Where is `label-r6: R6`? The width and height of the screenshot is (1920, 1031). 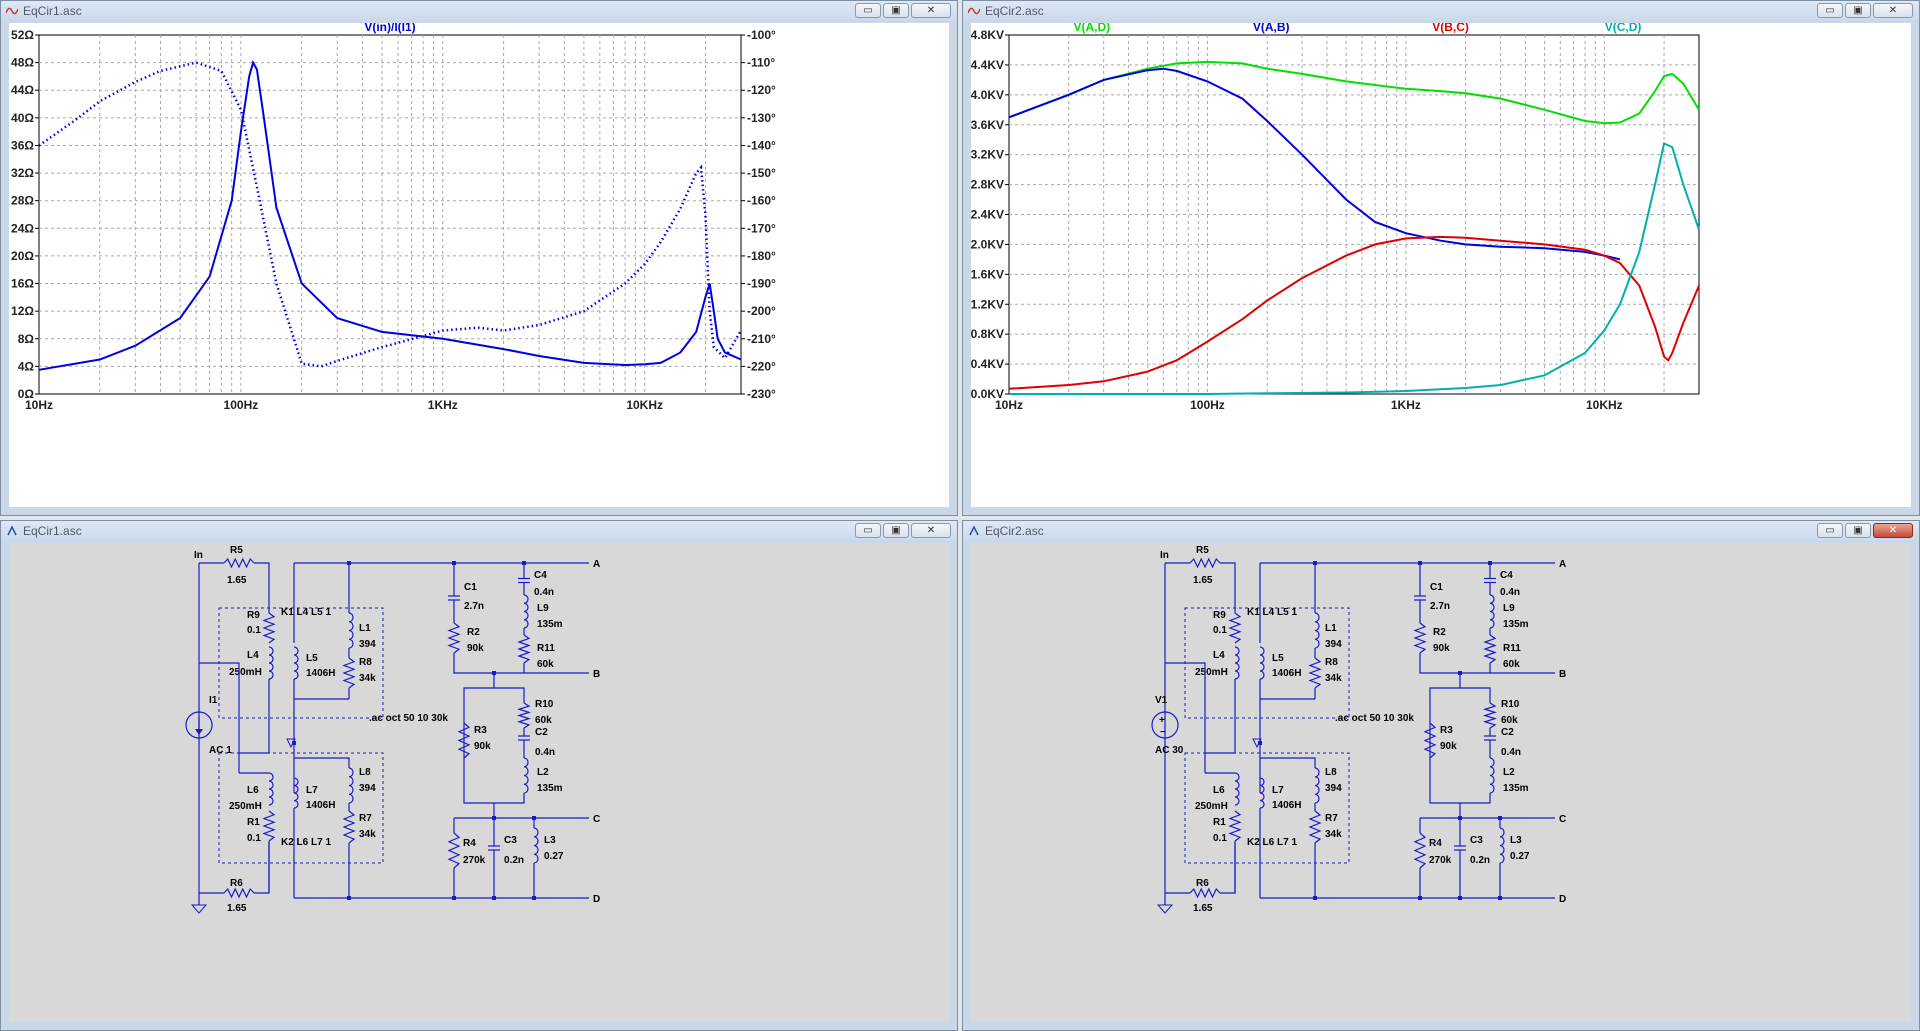
label-r6: R6 is located at coordinates (1202, 883).